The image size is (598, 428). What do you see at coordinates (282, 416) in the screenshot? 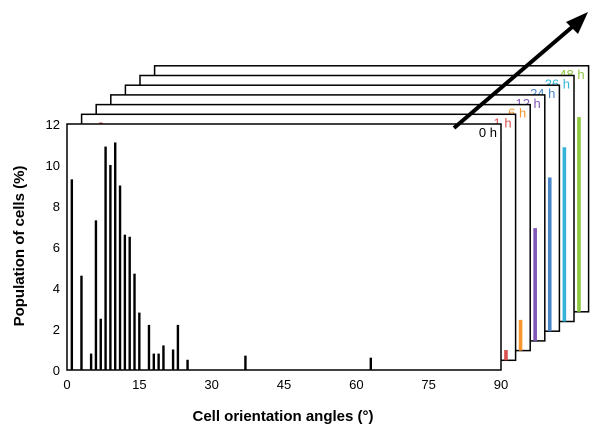
I see `x-axis-title: Cell orientation angles (°)` at bounding box center [282, 416].